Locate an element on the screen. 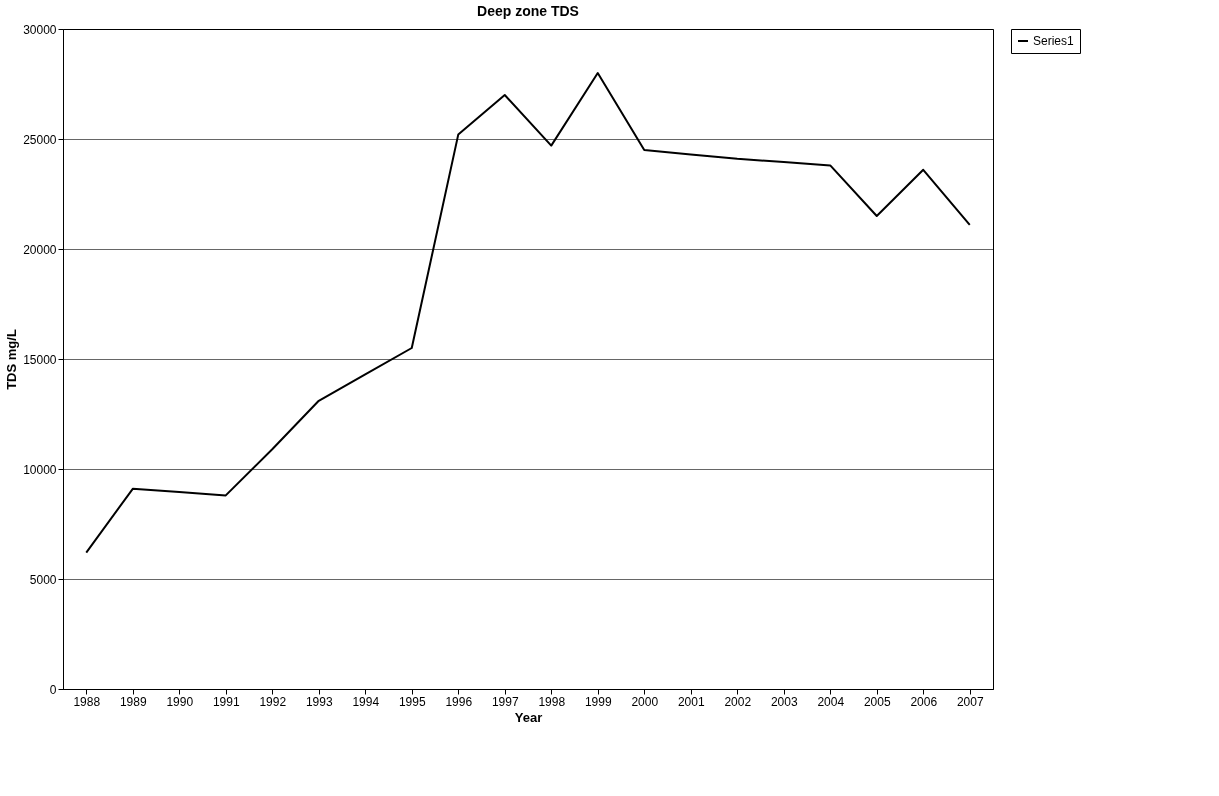 The height and width of the screenshot is (796, 1219). x-tick-label: 1998 is located at coordinates (552, 701).